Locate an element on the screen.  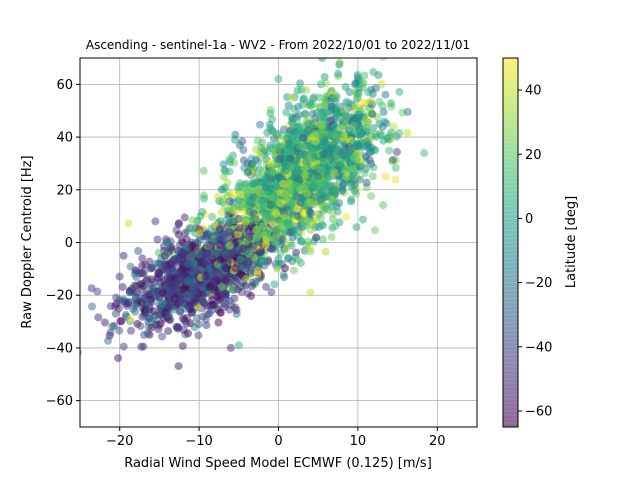
y-axis-ticks: −60 −40 −20 0 20 40 60 is located at coordinates (63, 243).